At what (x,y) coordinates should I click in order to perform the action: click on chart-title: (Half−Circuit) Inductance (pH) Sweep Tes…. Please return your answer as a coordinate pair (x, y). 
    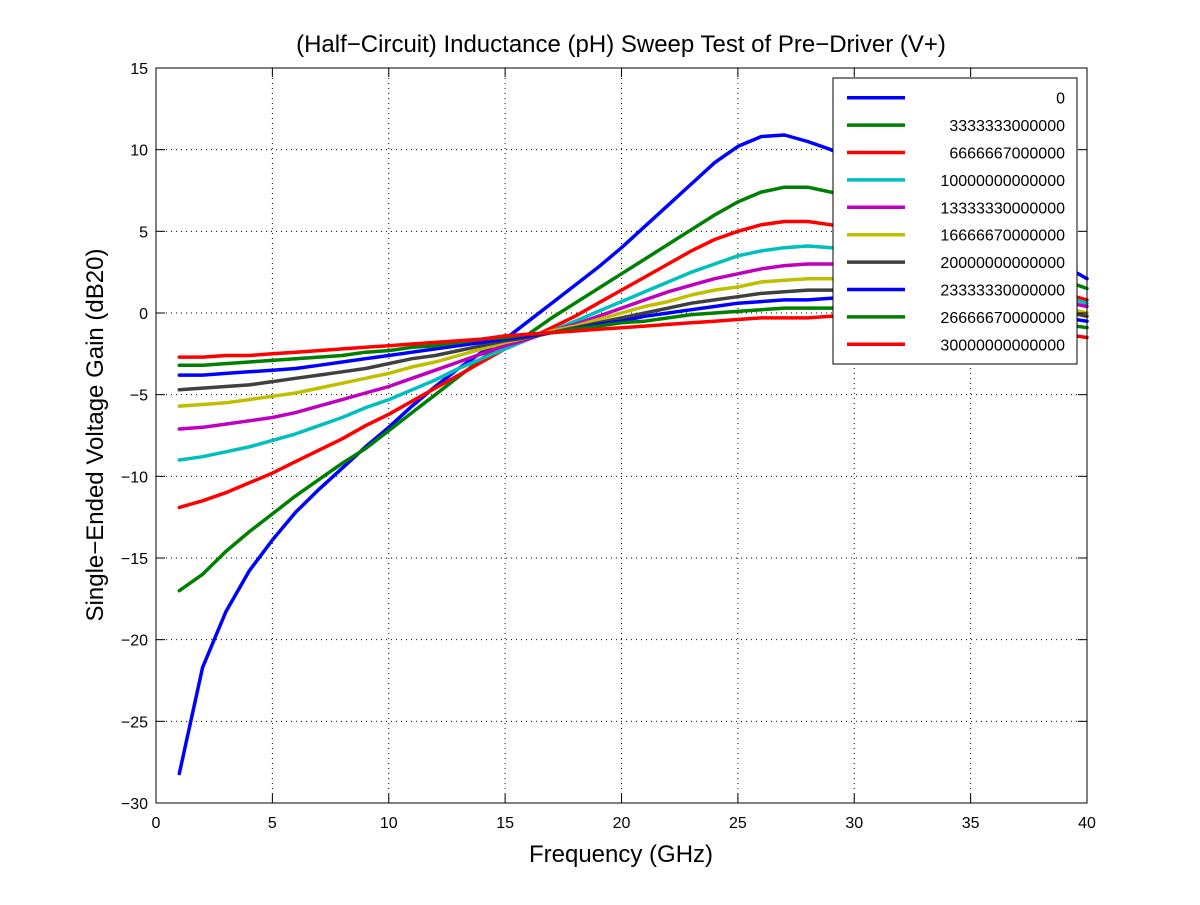
    Looking at the image, I should click on (621, 44).